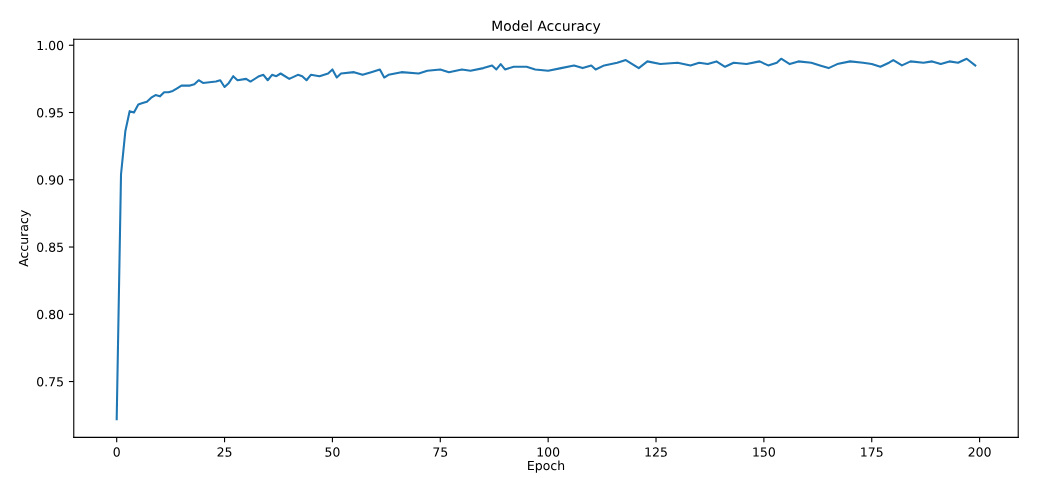 The width and height of the screenshot is (1039, 478). Describe the element at coordinates (116, 452) in the screenshot. I see `x-tick-label: 0` at that location.